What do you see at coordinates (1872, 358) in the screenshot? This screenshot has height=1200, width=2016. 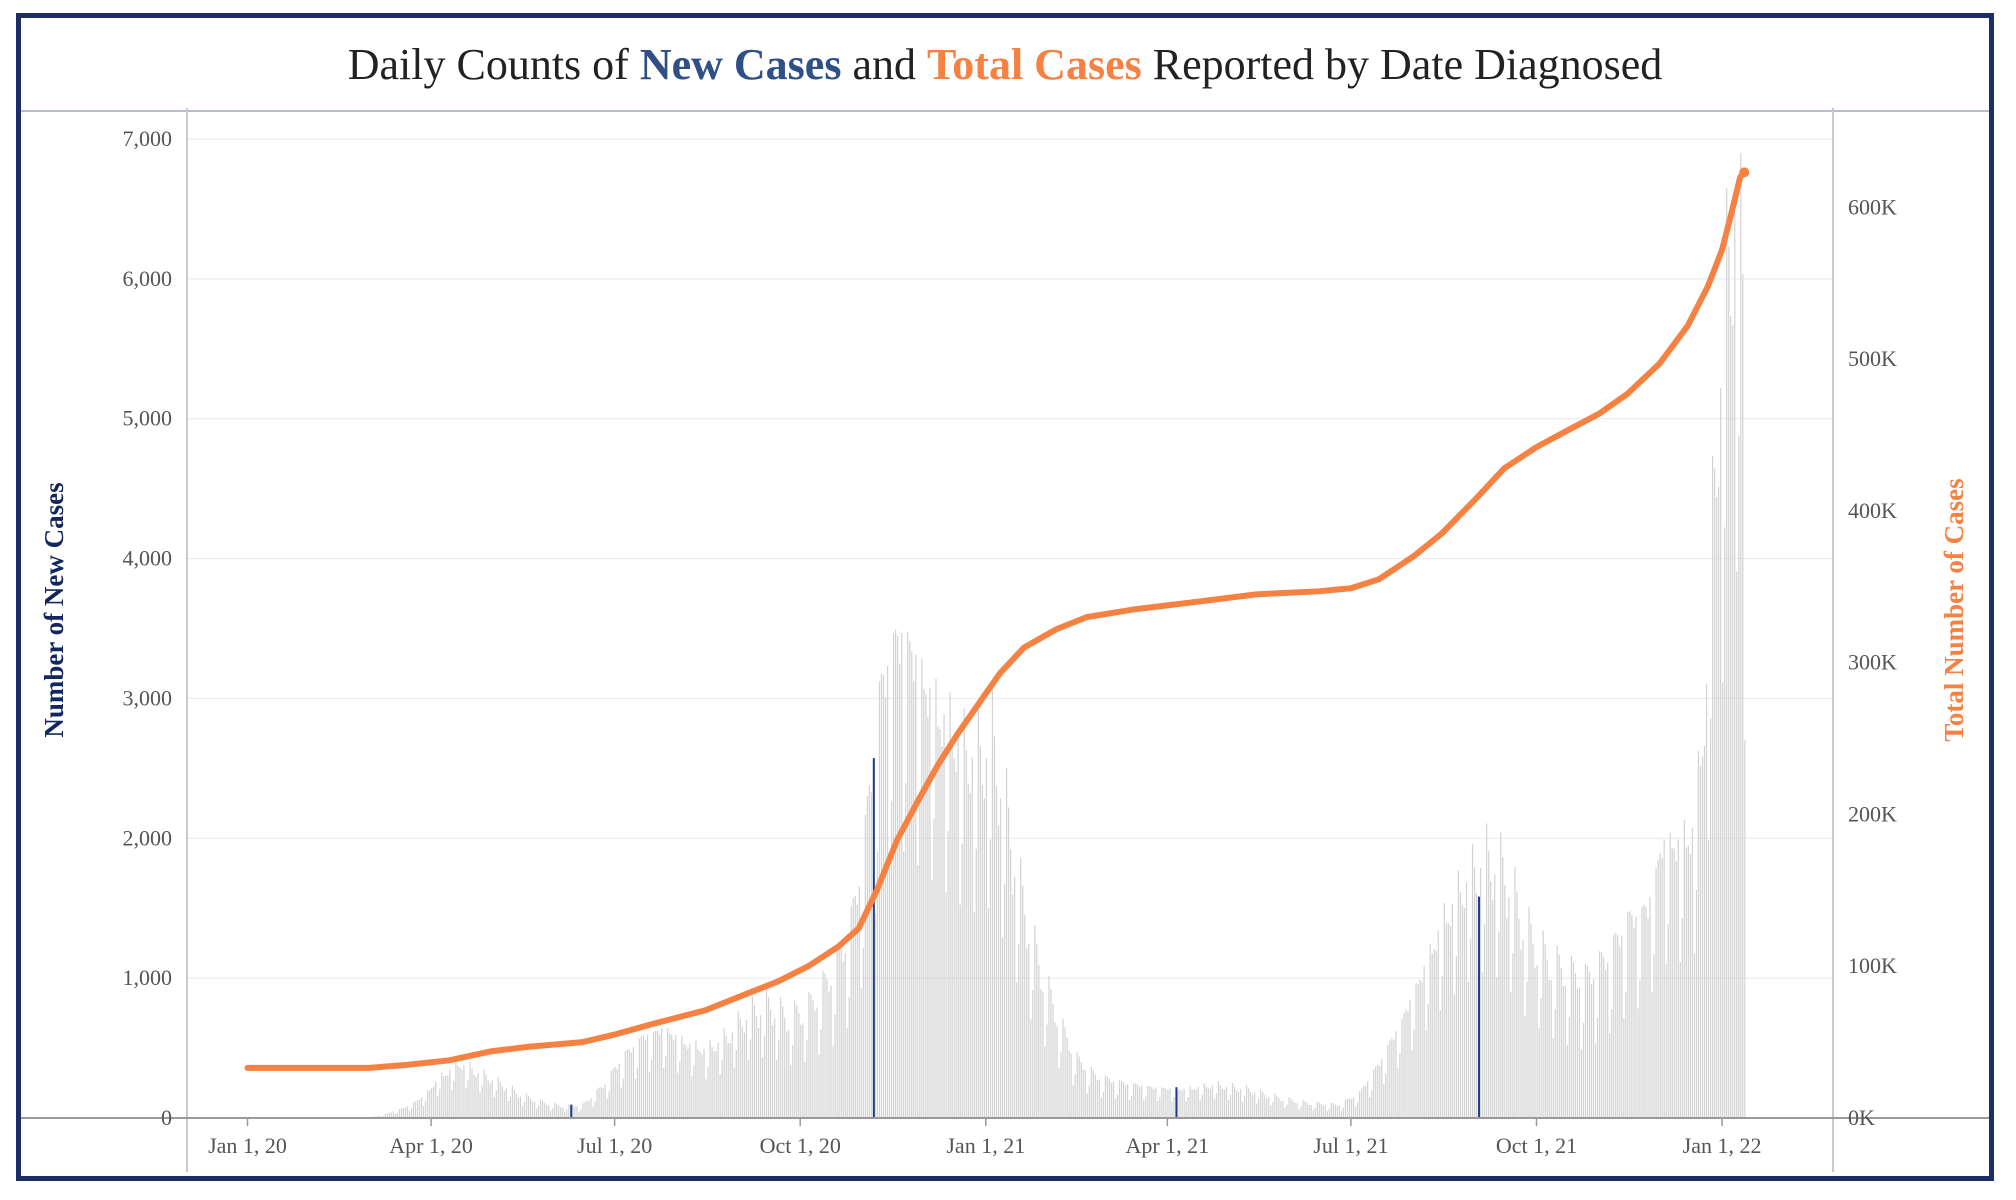 I see `y2-tick-label: 500K` at bounding box center [1872, 358].